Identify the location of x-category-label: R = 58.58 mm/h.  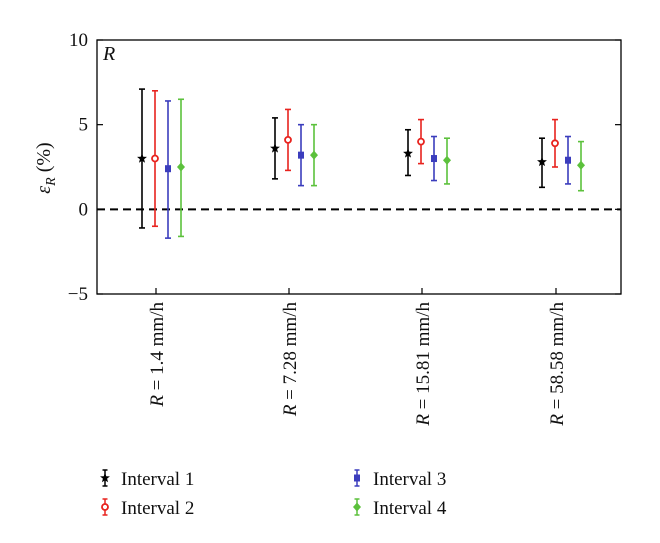
(557, 364).